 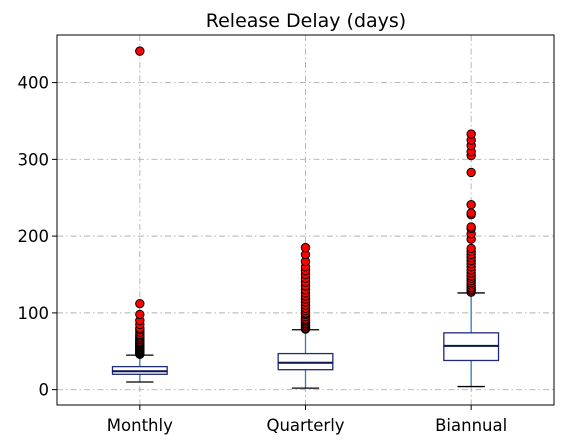 I want to click on y-tick-label: 100, so click(x=34, y=313).